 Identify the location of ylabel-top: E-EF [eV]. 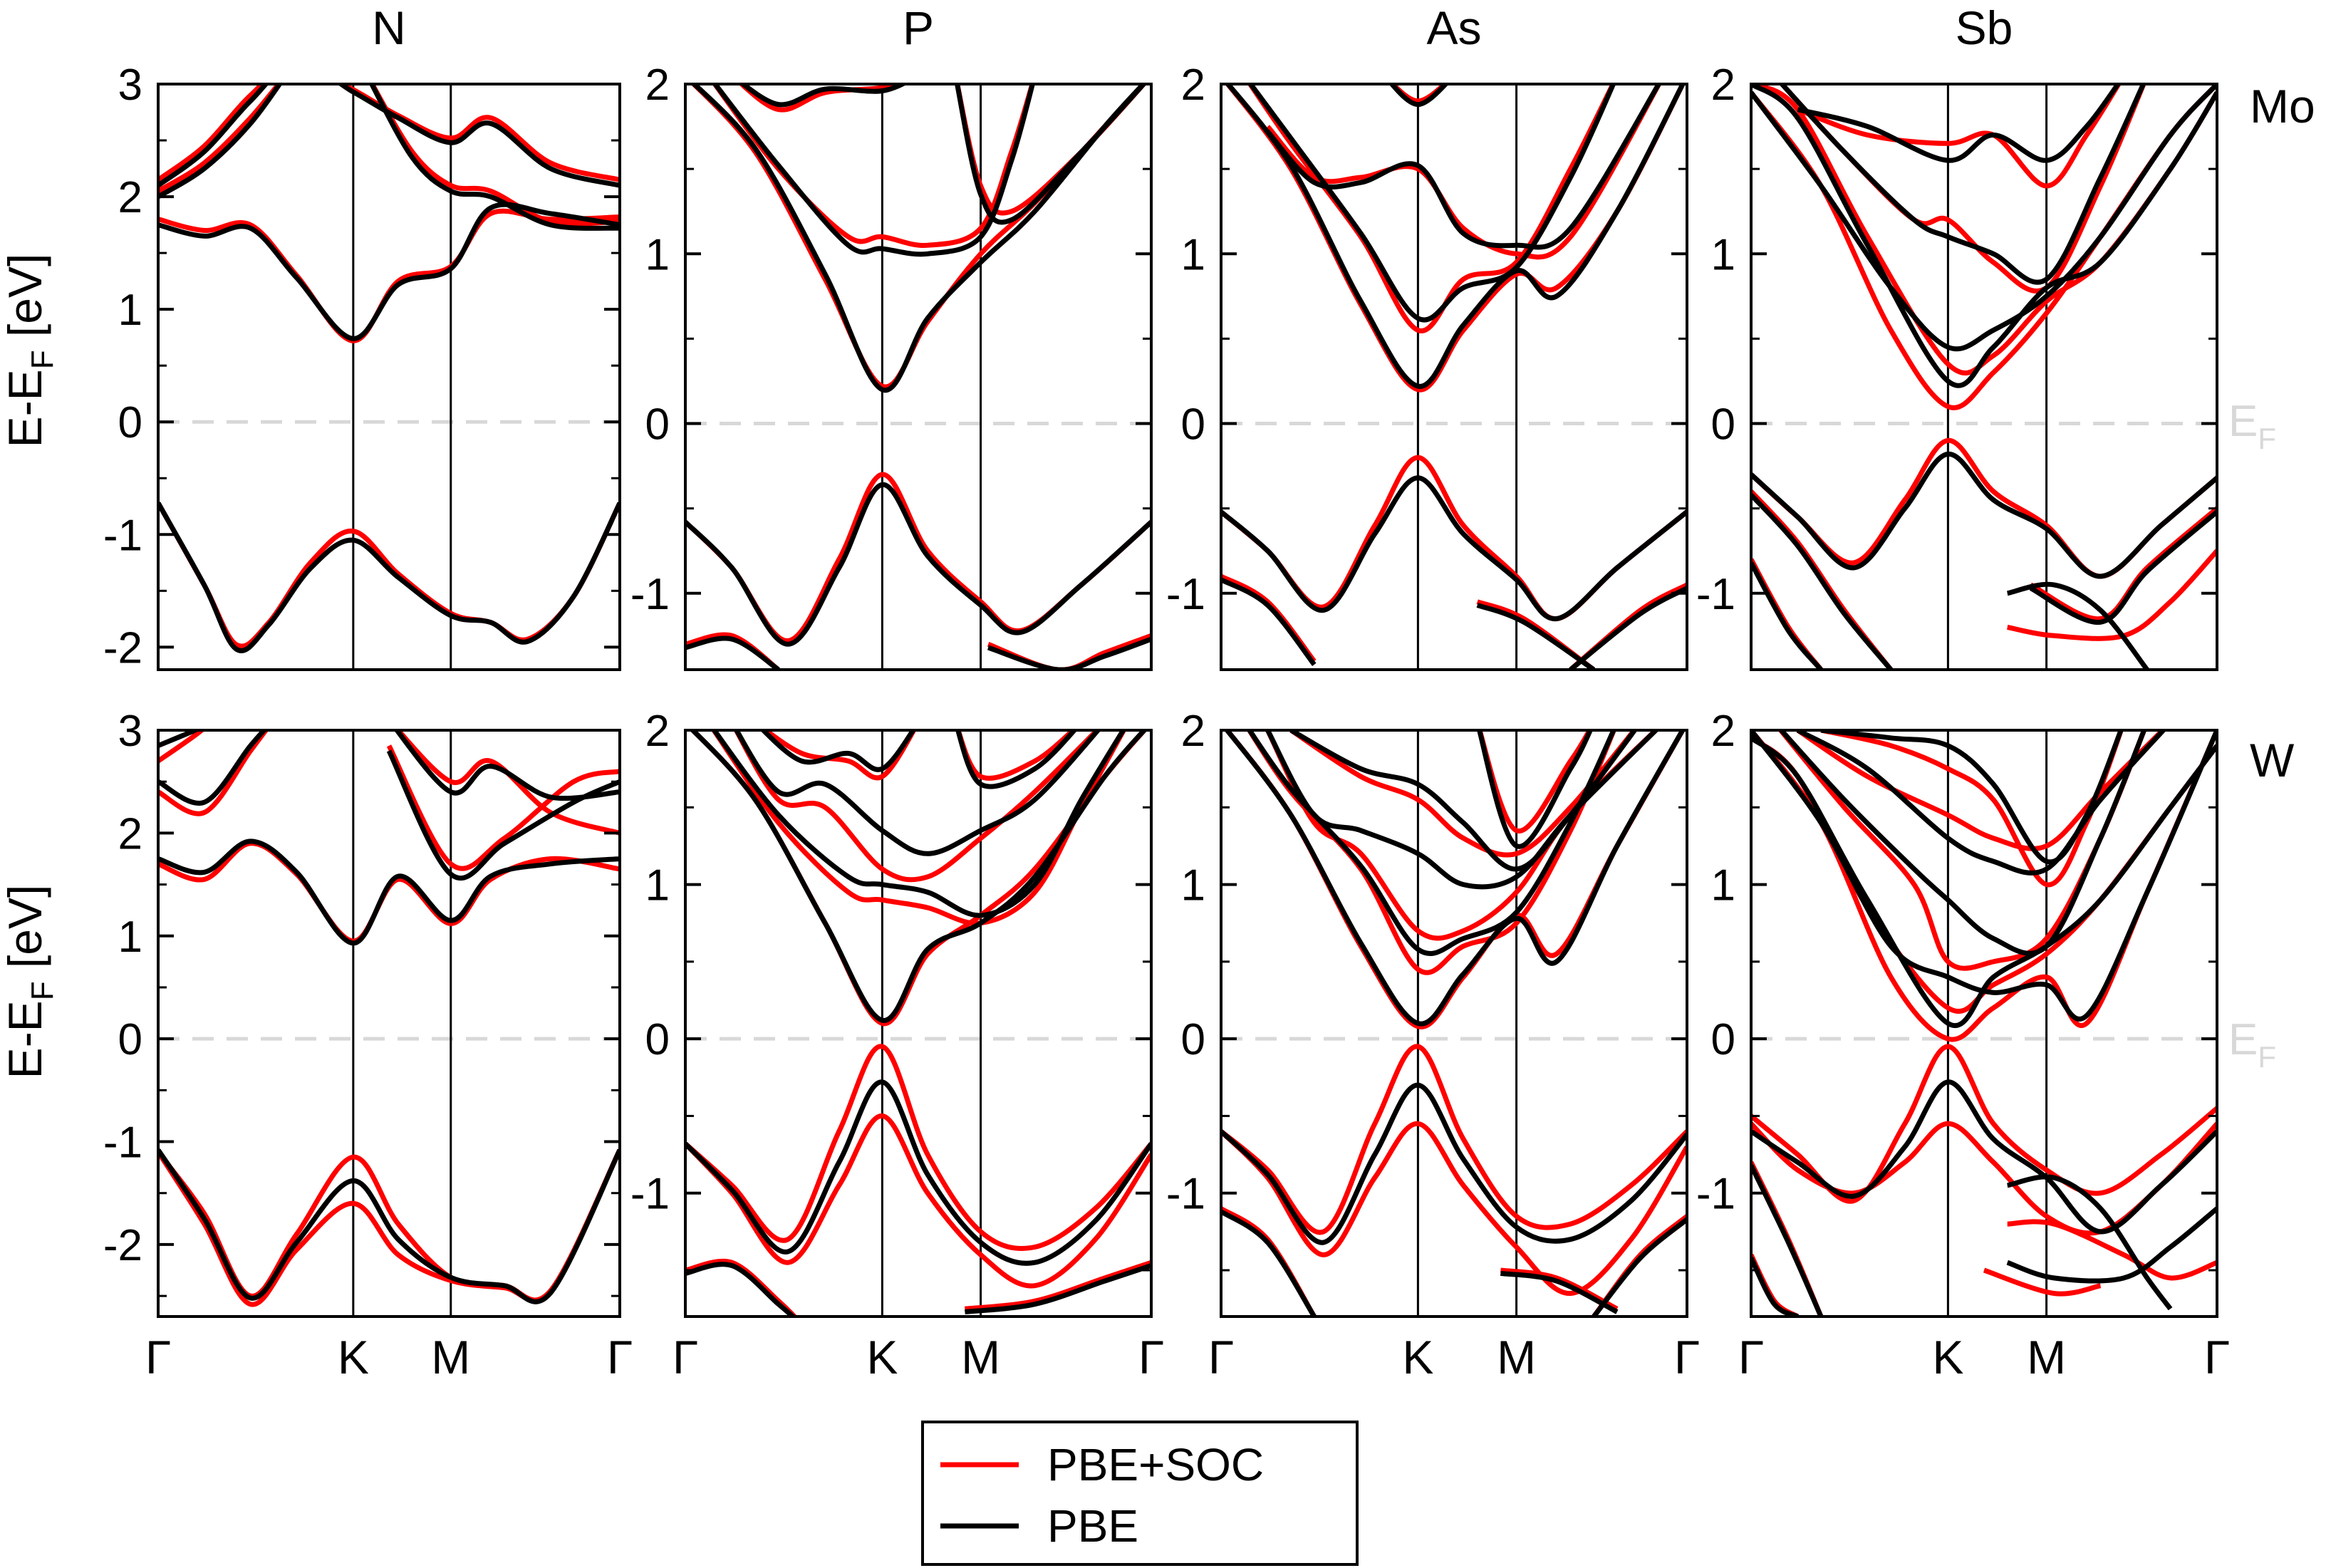
(30, 351).